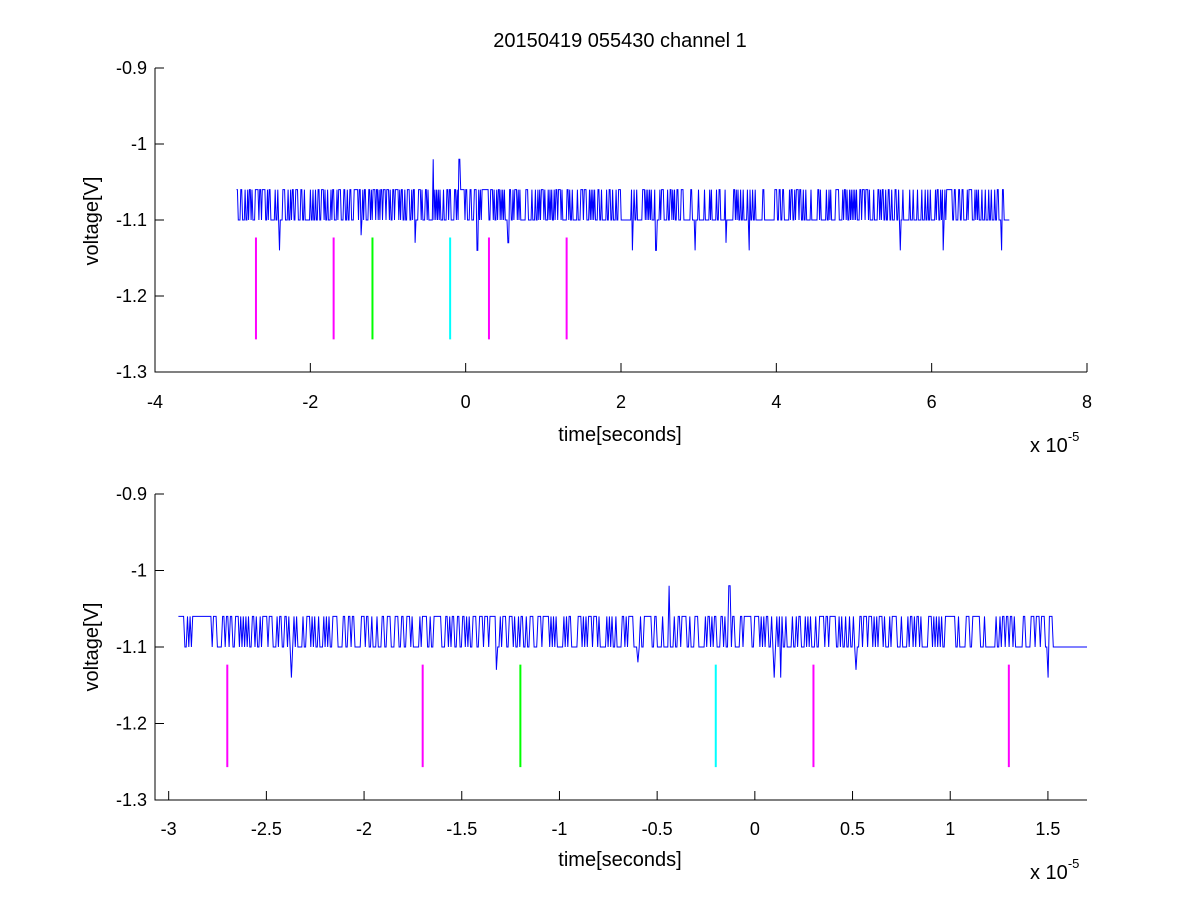 The height and width of the screenshot is (901, 1200). Describe the element at coordinates (559, 829) in the screenshot. I see `x-tick-label: -1` at that location.